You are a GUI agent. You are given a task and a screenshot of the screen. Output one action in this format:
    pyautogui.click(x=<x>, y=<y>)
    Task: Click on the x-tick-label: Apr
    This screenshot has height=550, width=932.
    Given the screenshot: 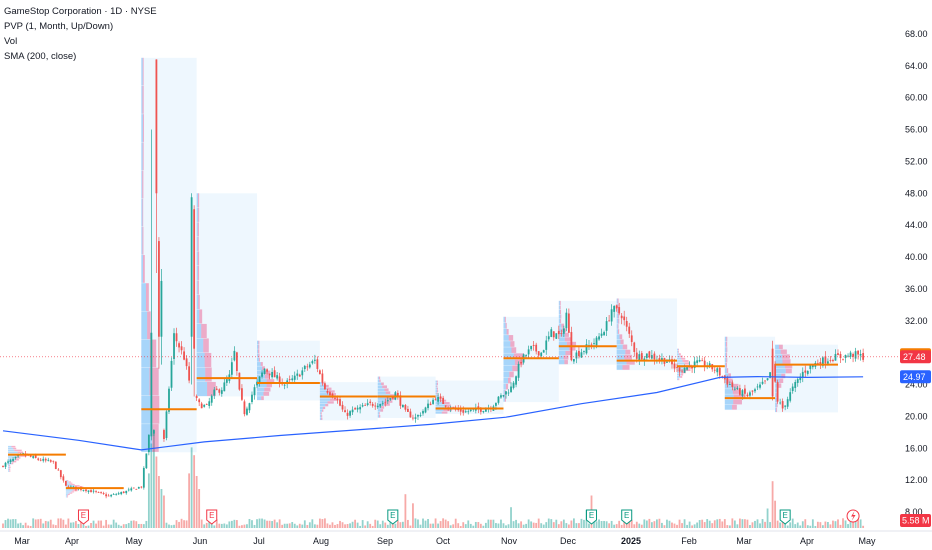 What is the action you would take?
    pyautogui.click(x=807, y=541)
    